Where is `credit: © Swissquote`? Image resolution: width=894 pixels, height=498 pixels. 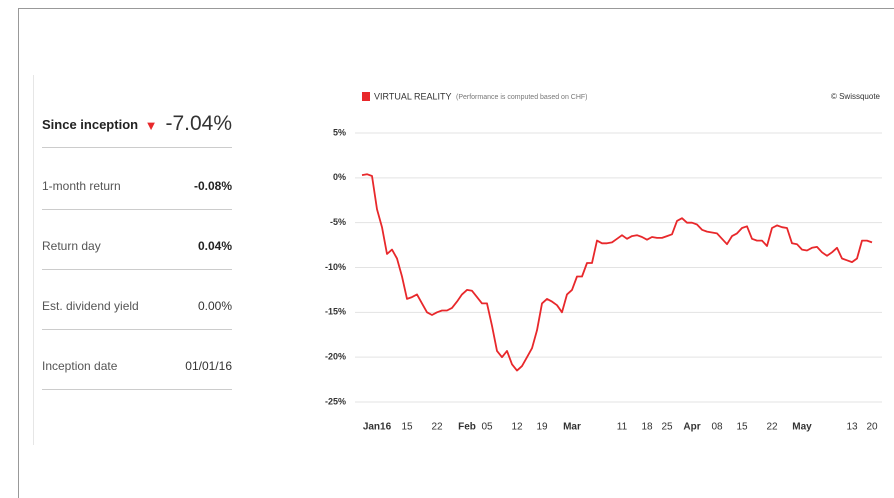 credit: © Swissquote is located at coordinates (856, 96).